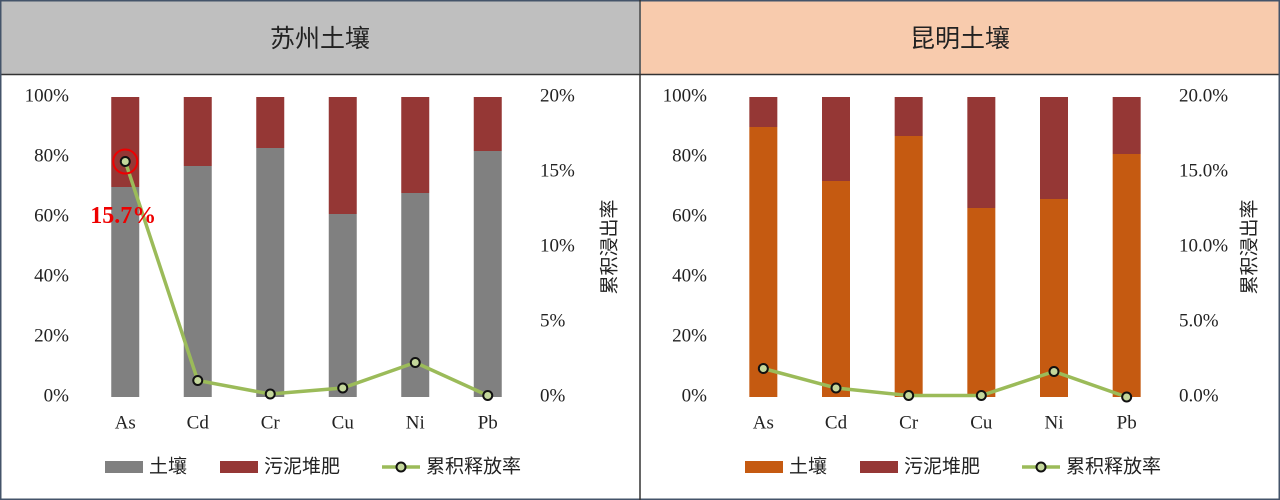  I want to click on y2-tick-label: 10%, so click(557, 245).